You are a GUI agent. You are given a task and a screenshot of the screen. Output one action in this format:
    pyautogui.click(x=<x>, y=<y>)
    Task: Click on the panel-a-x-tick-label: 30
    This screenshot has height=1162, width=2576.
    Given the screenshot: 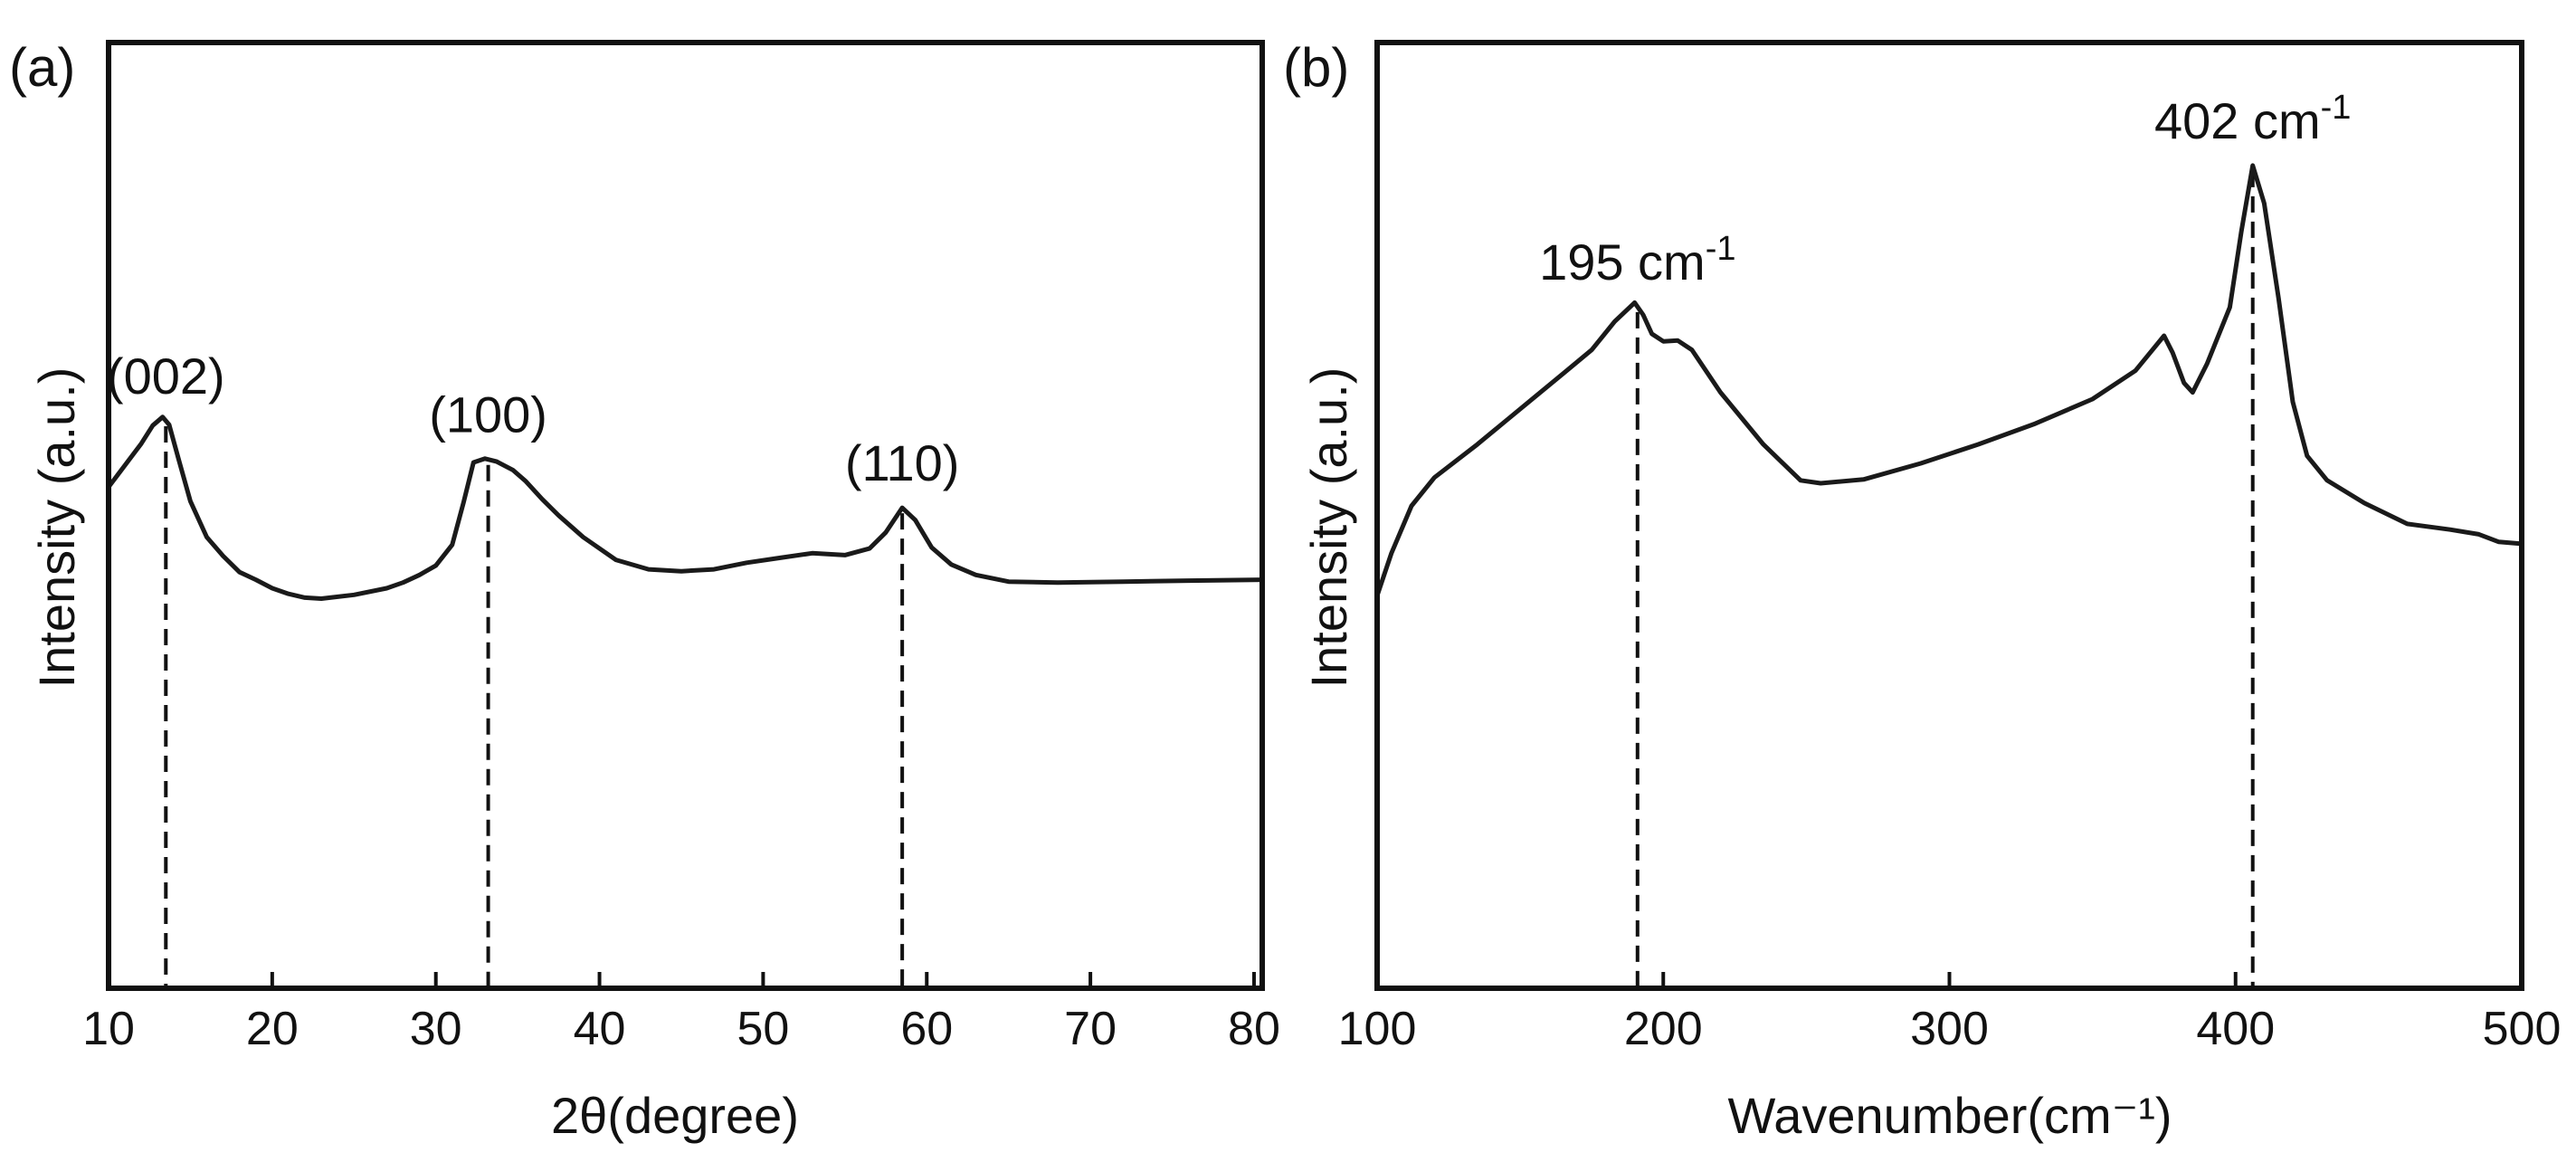 What is the action you would take?
    pyautogui.click(x=436, y=1029)
    